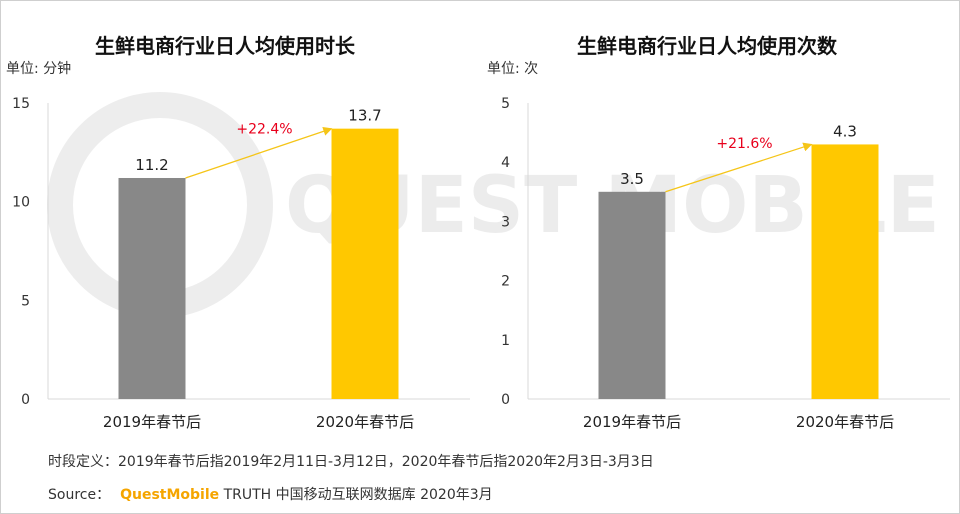 The height and width of the screenshot is (514, 960). What do you see at coordinates (365, 422) in the screenshot?
I see `x-tick-label-0-1: 2020年春节后` at bounding box center [365, 422].